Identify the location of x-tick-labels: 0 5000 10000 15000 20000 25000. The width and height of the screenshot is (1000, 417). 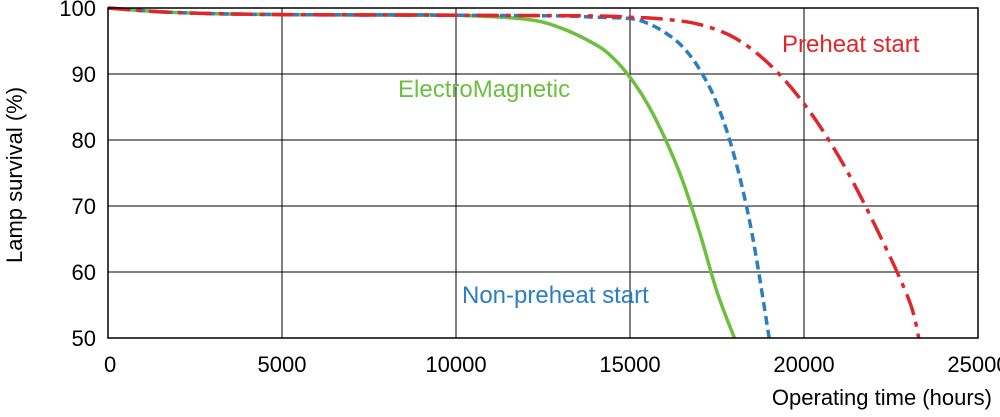
(552, 364).